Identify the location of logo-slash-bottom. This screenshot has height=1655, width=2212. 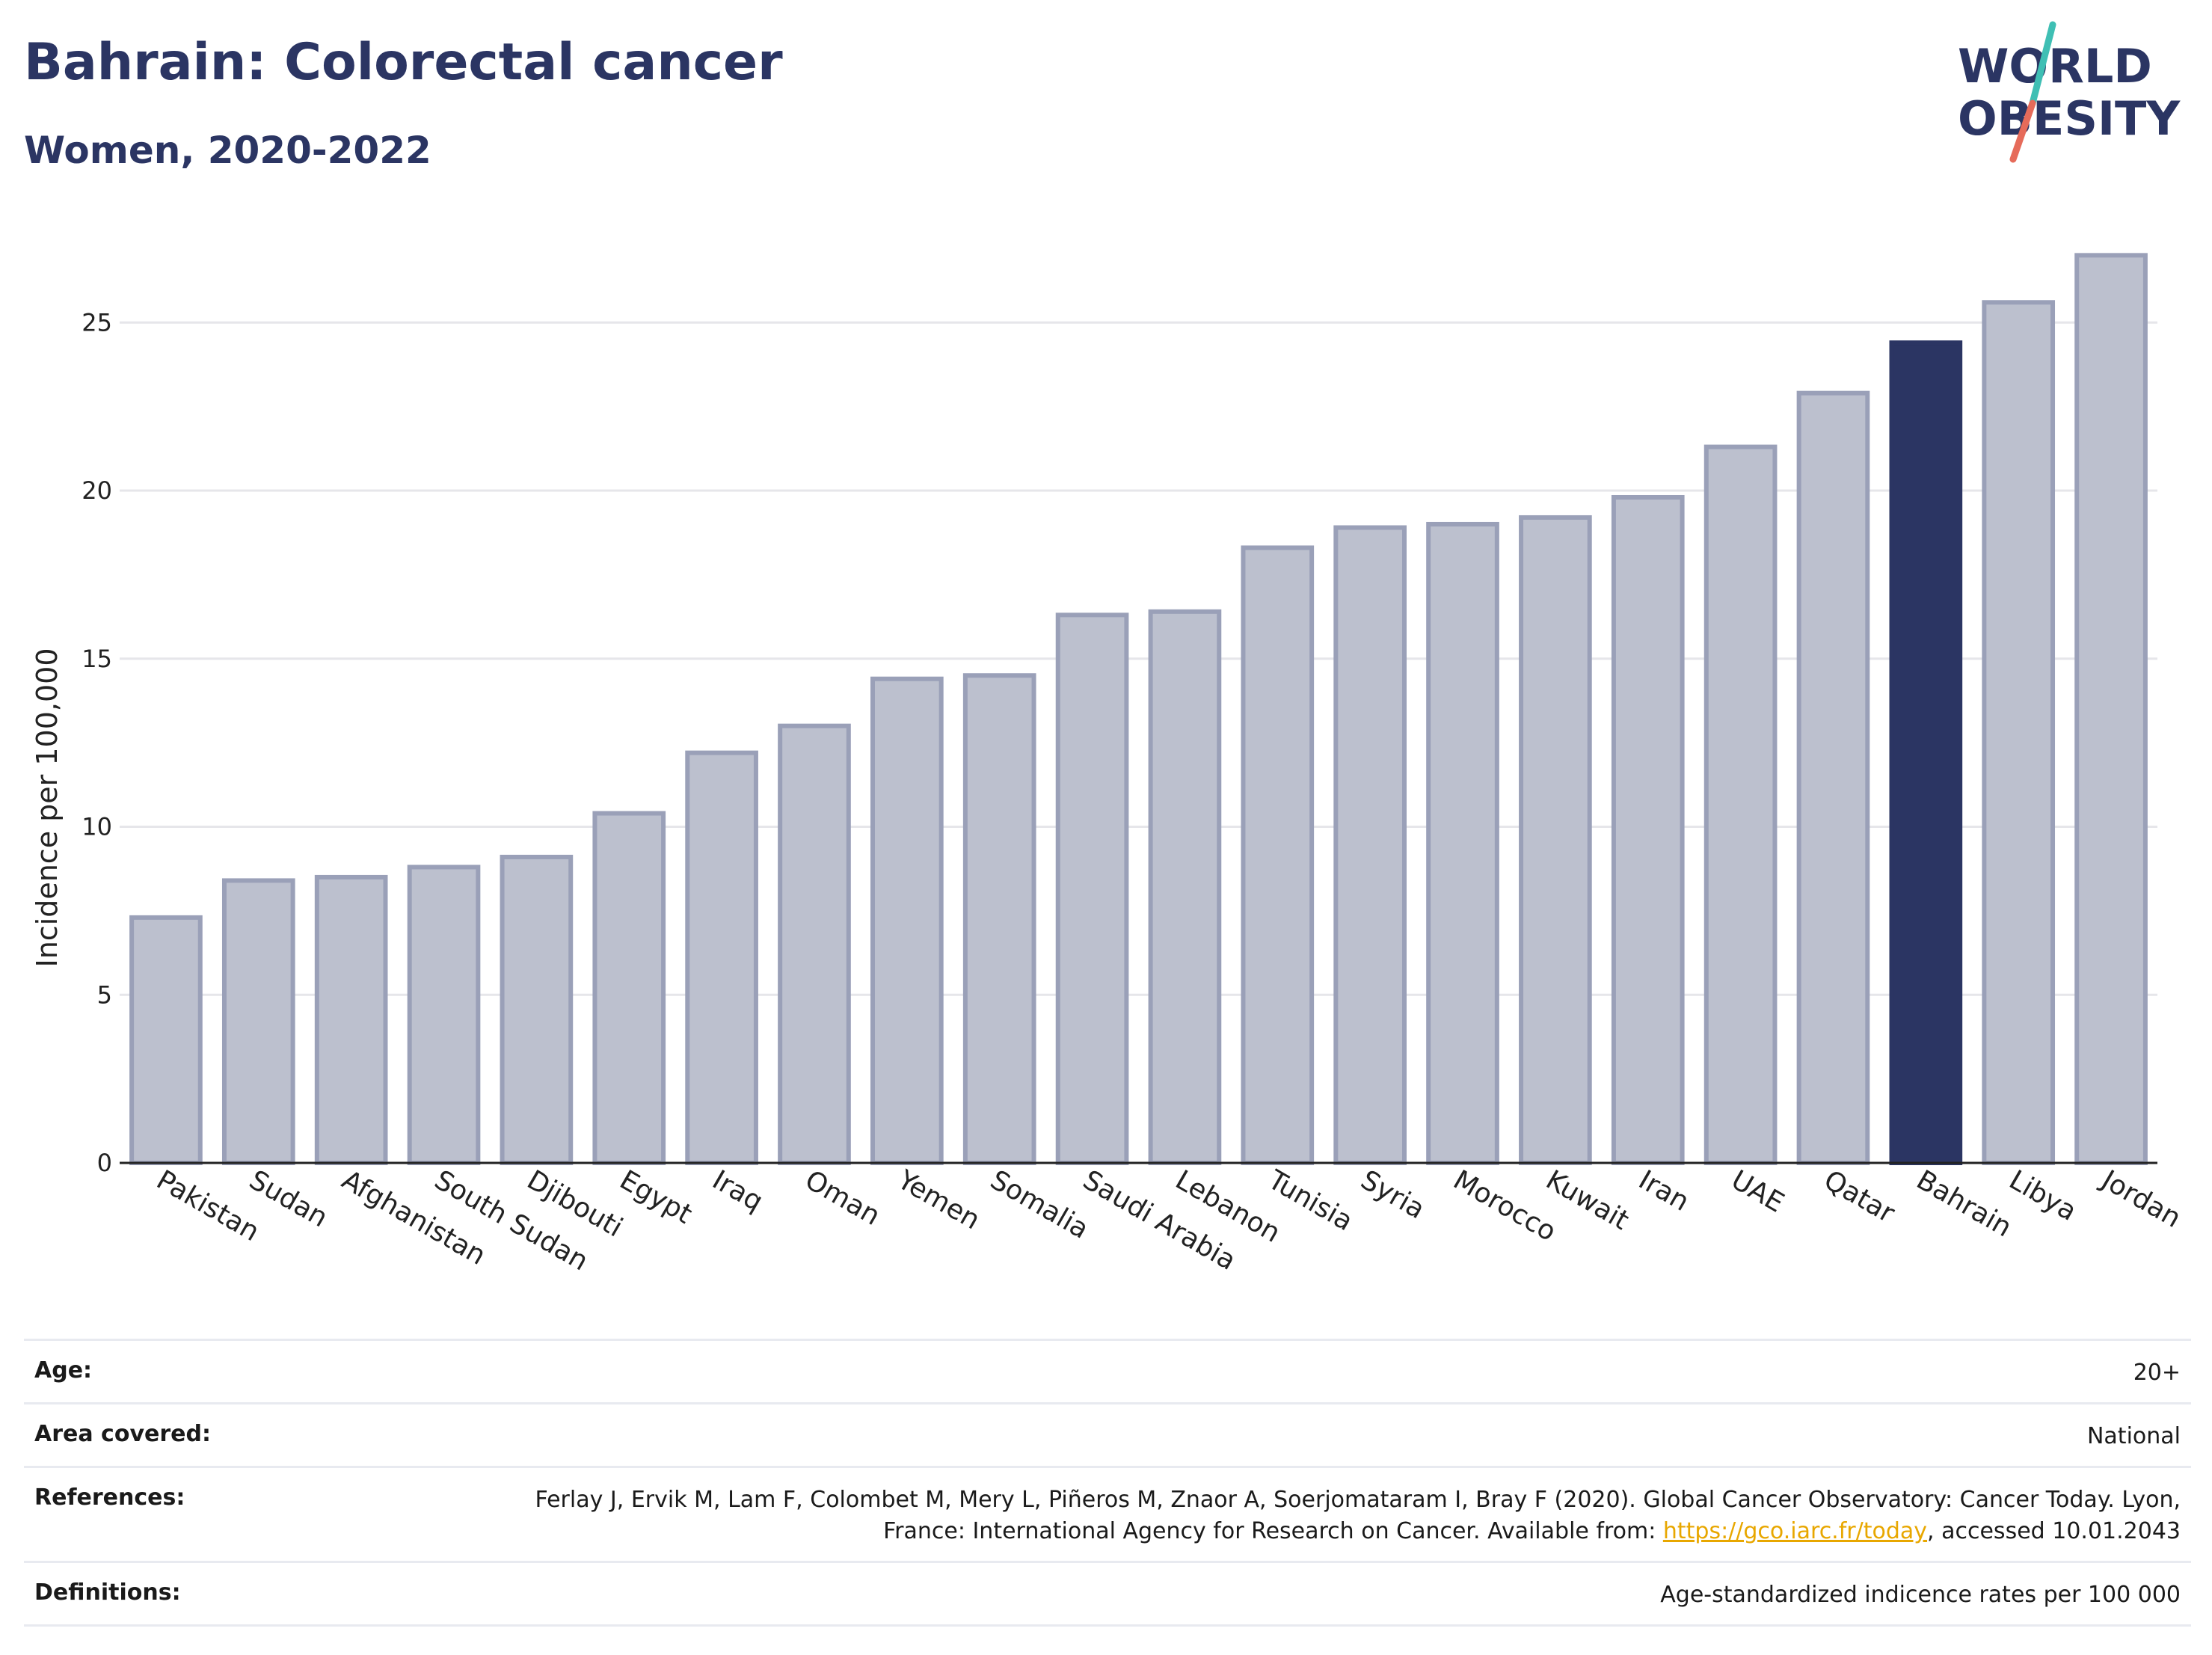
(2022, 131).